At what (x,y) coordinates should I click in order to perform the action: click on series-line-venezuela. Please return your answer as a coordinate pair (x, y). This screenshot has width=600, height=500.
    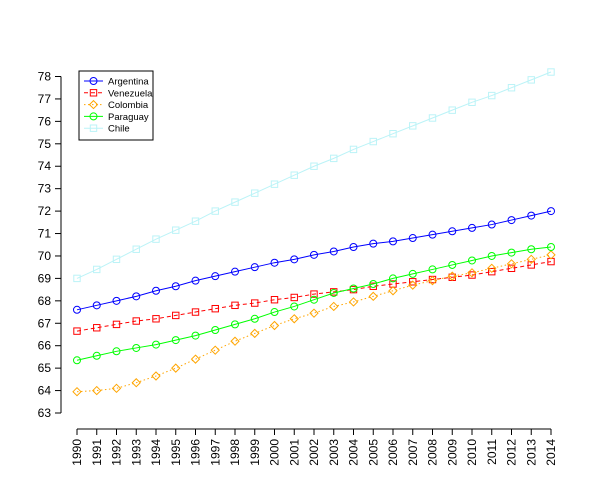
    Looking at the image, I should click on (314, 296).